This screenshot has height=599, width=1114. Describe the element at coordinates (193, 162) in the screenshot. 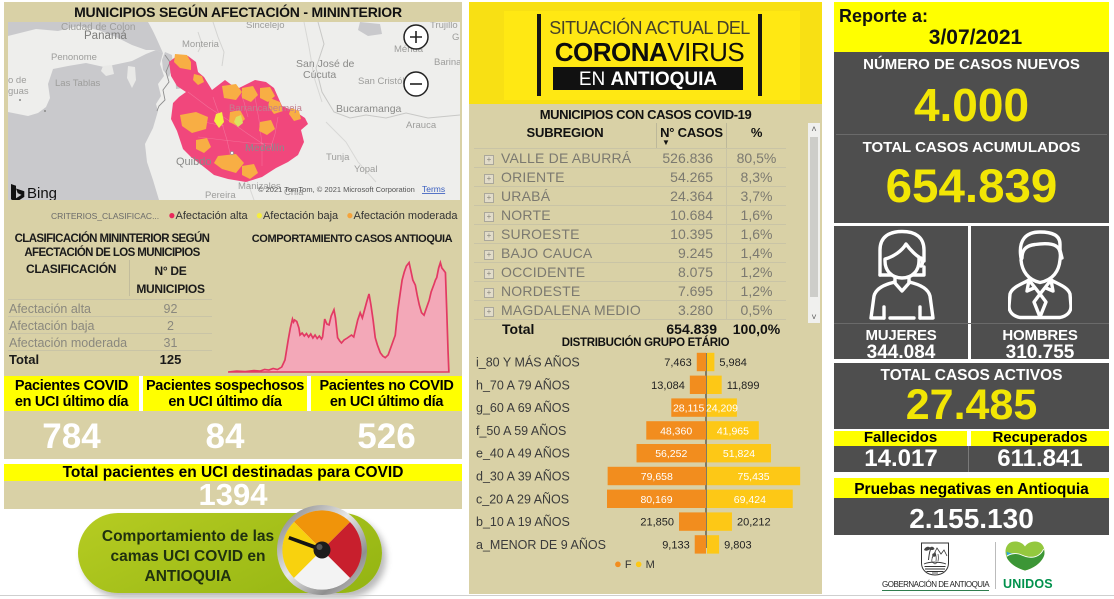

I see `svg-text: Quibdo` at that location.